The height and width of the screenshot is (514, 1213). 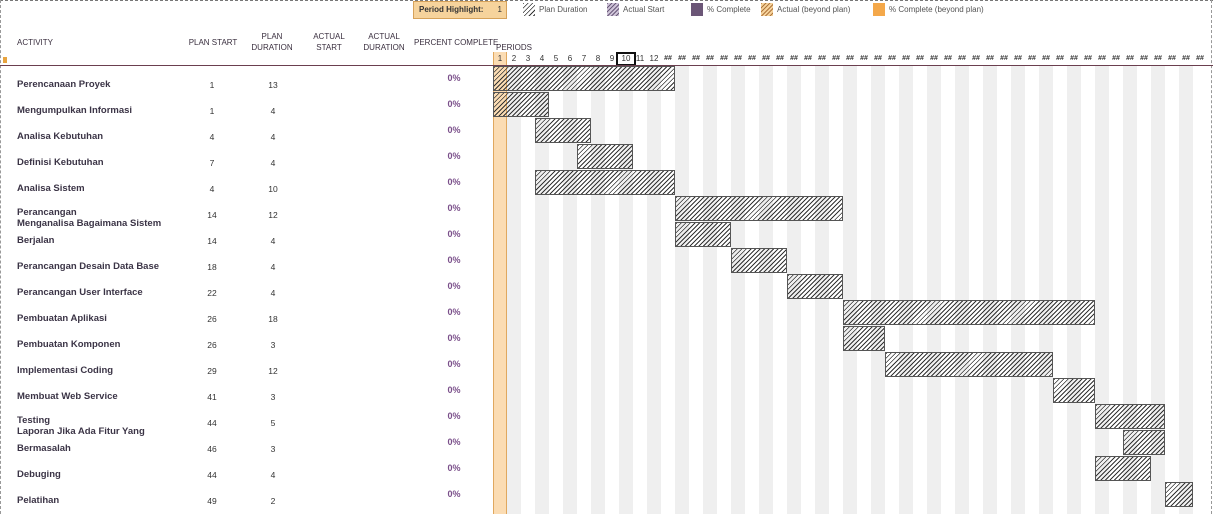 What do you see at coordinates (514, 58) in the screenshot?
I see `period-number: 2` at bounding box center [514, 58].